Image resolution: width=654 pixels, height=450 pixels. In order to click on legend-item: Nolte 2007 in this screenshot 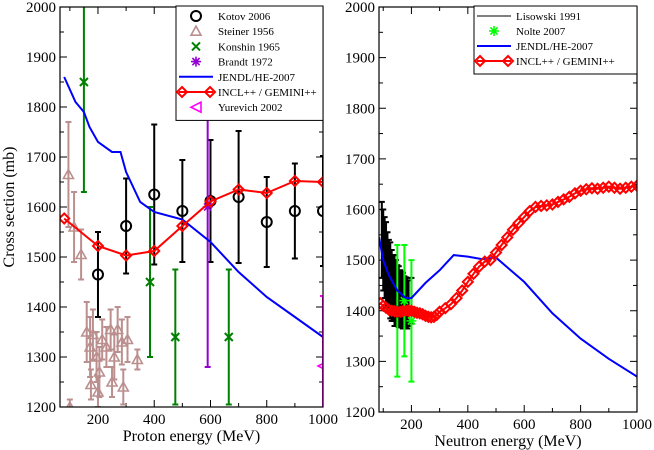, I will do `click(527, 32)`.